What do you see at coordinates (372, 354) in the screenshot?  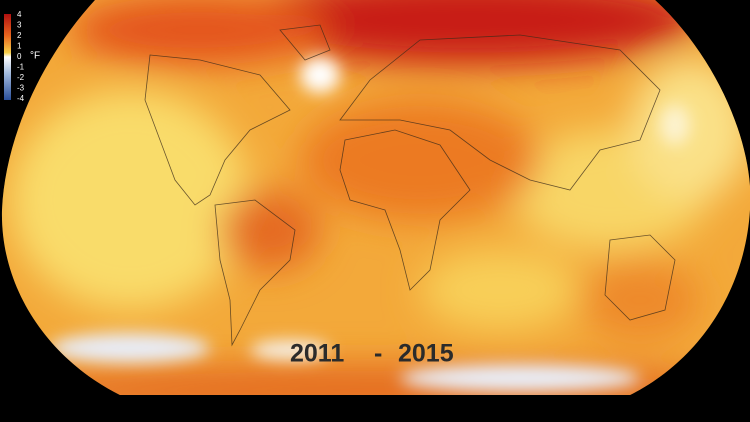 I see `period-label: 2011 - 2015` at bounding box center [372, 354].